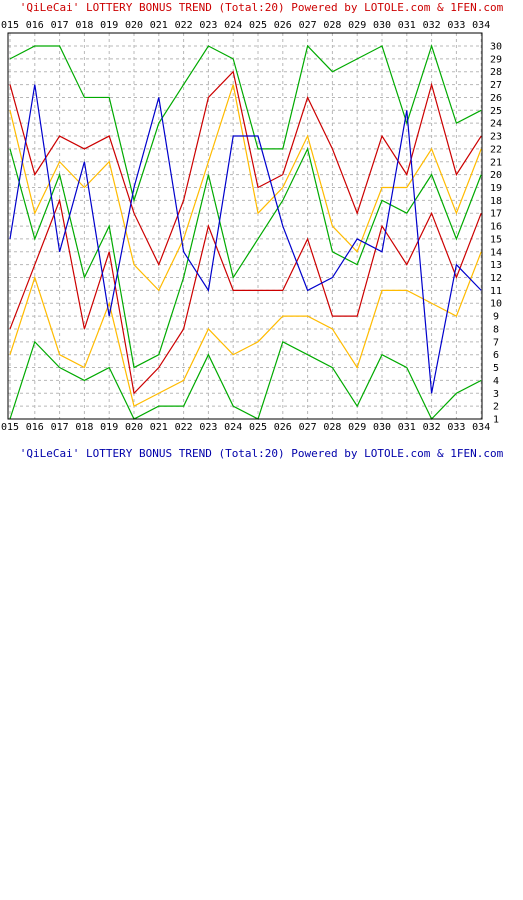 The image size is (523, 900). I want to click on y-tick-label: 27, so click(496, 85).